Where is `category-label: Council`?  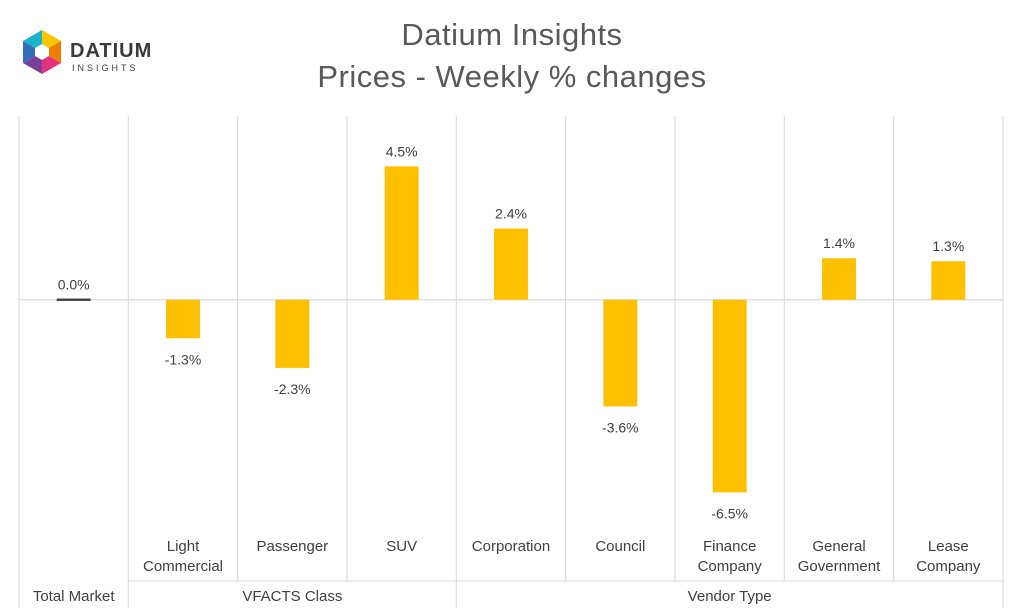
category-label: Council is located at coordinates (620, 546).